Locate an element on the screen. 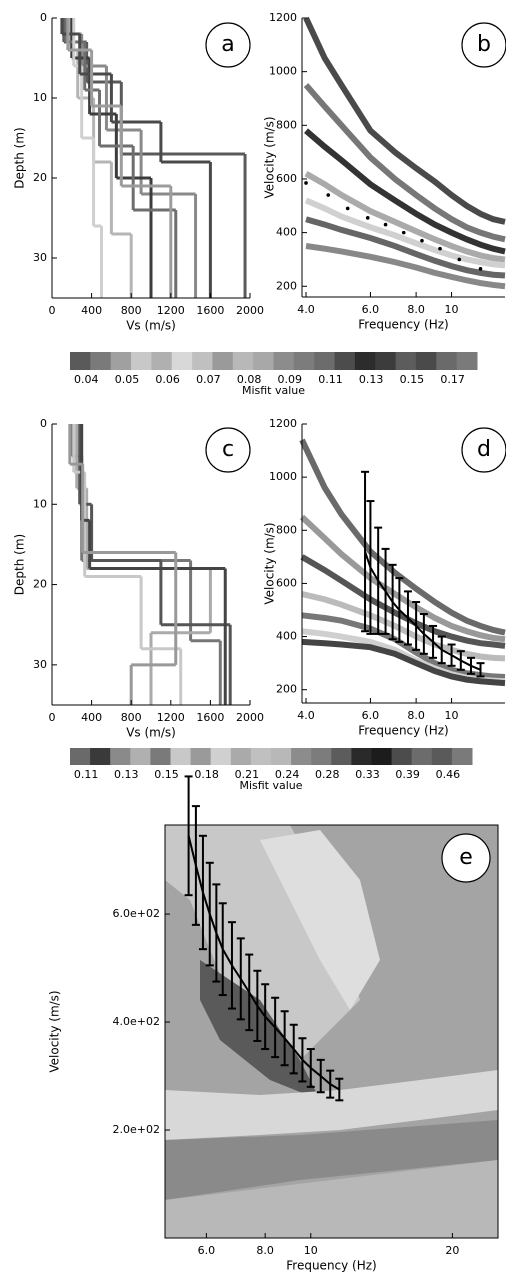 The height and width of the screenshot is (1278, 506). colorbar-label: 0.21 is located at coordinates (247, 774).